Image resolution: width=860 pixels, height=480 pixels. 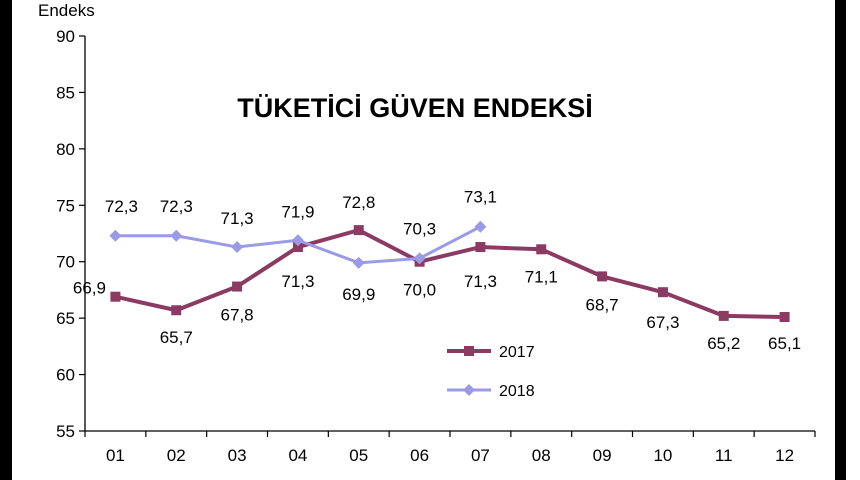 I want to click on y-tick-label: 65, so click(x=65, y=318).